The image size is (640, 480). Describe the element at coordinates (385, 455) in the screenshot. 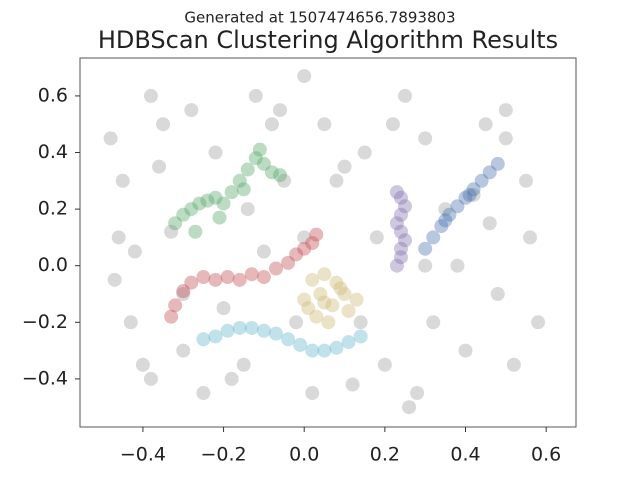

I see `x-tick-label: 0.2` at that location.